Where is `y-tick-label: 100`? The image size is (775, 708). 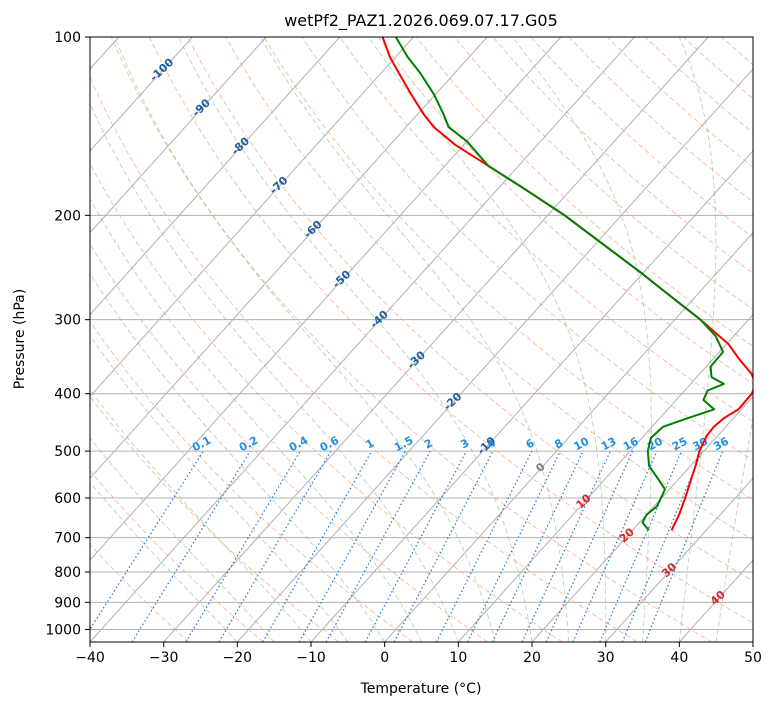 y-tick-label: 100 is located at coordinates (67, 38).